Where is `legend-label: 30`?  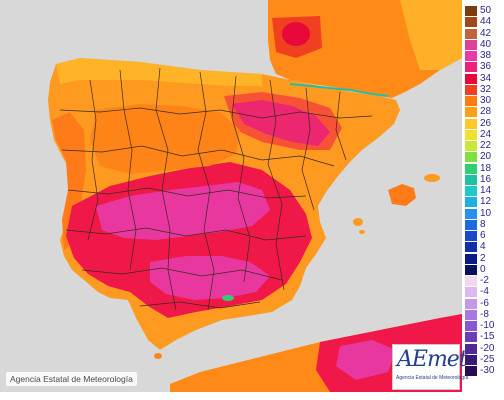 legend-label: 30 is located at coordinates (485, 100).